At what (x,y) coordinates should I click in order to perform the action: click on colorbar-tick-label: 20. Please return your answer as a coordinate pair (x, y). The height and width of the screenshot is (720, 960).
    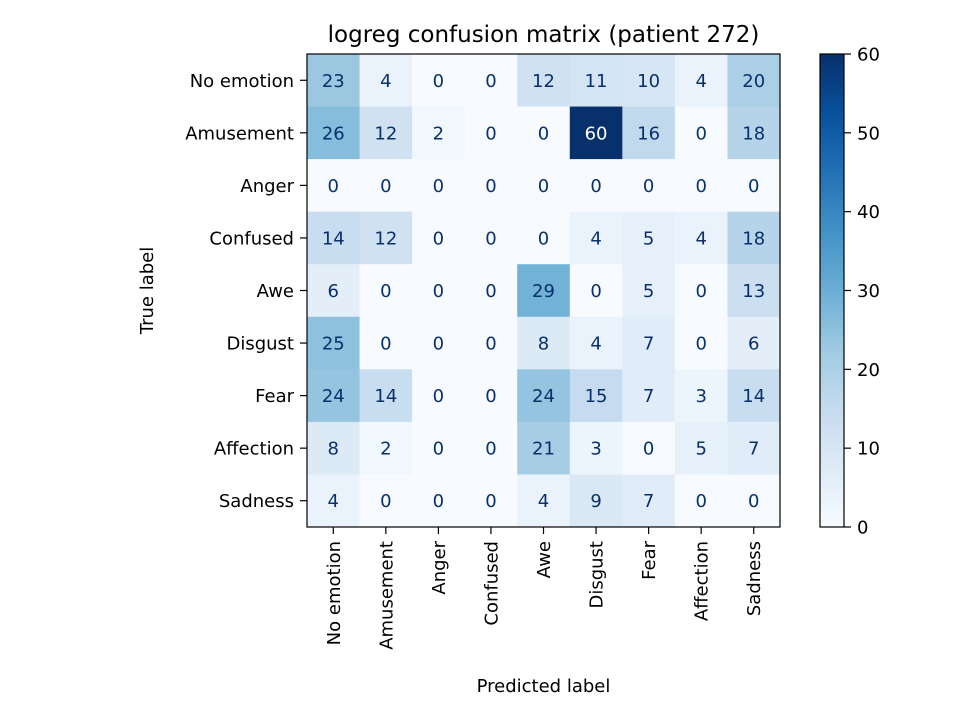
    Looking at the image, I should click on (868, 370).